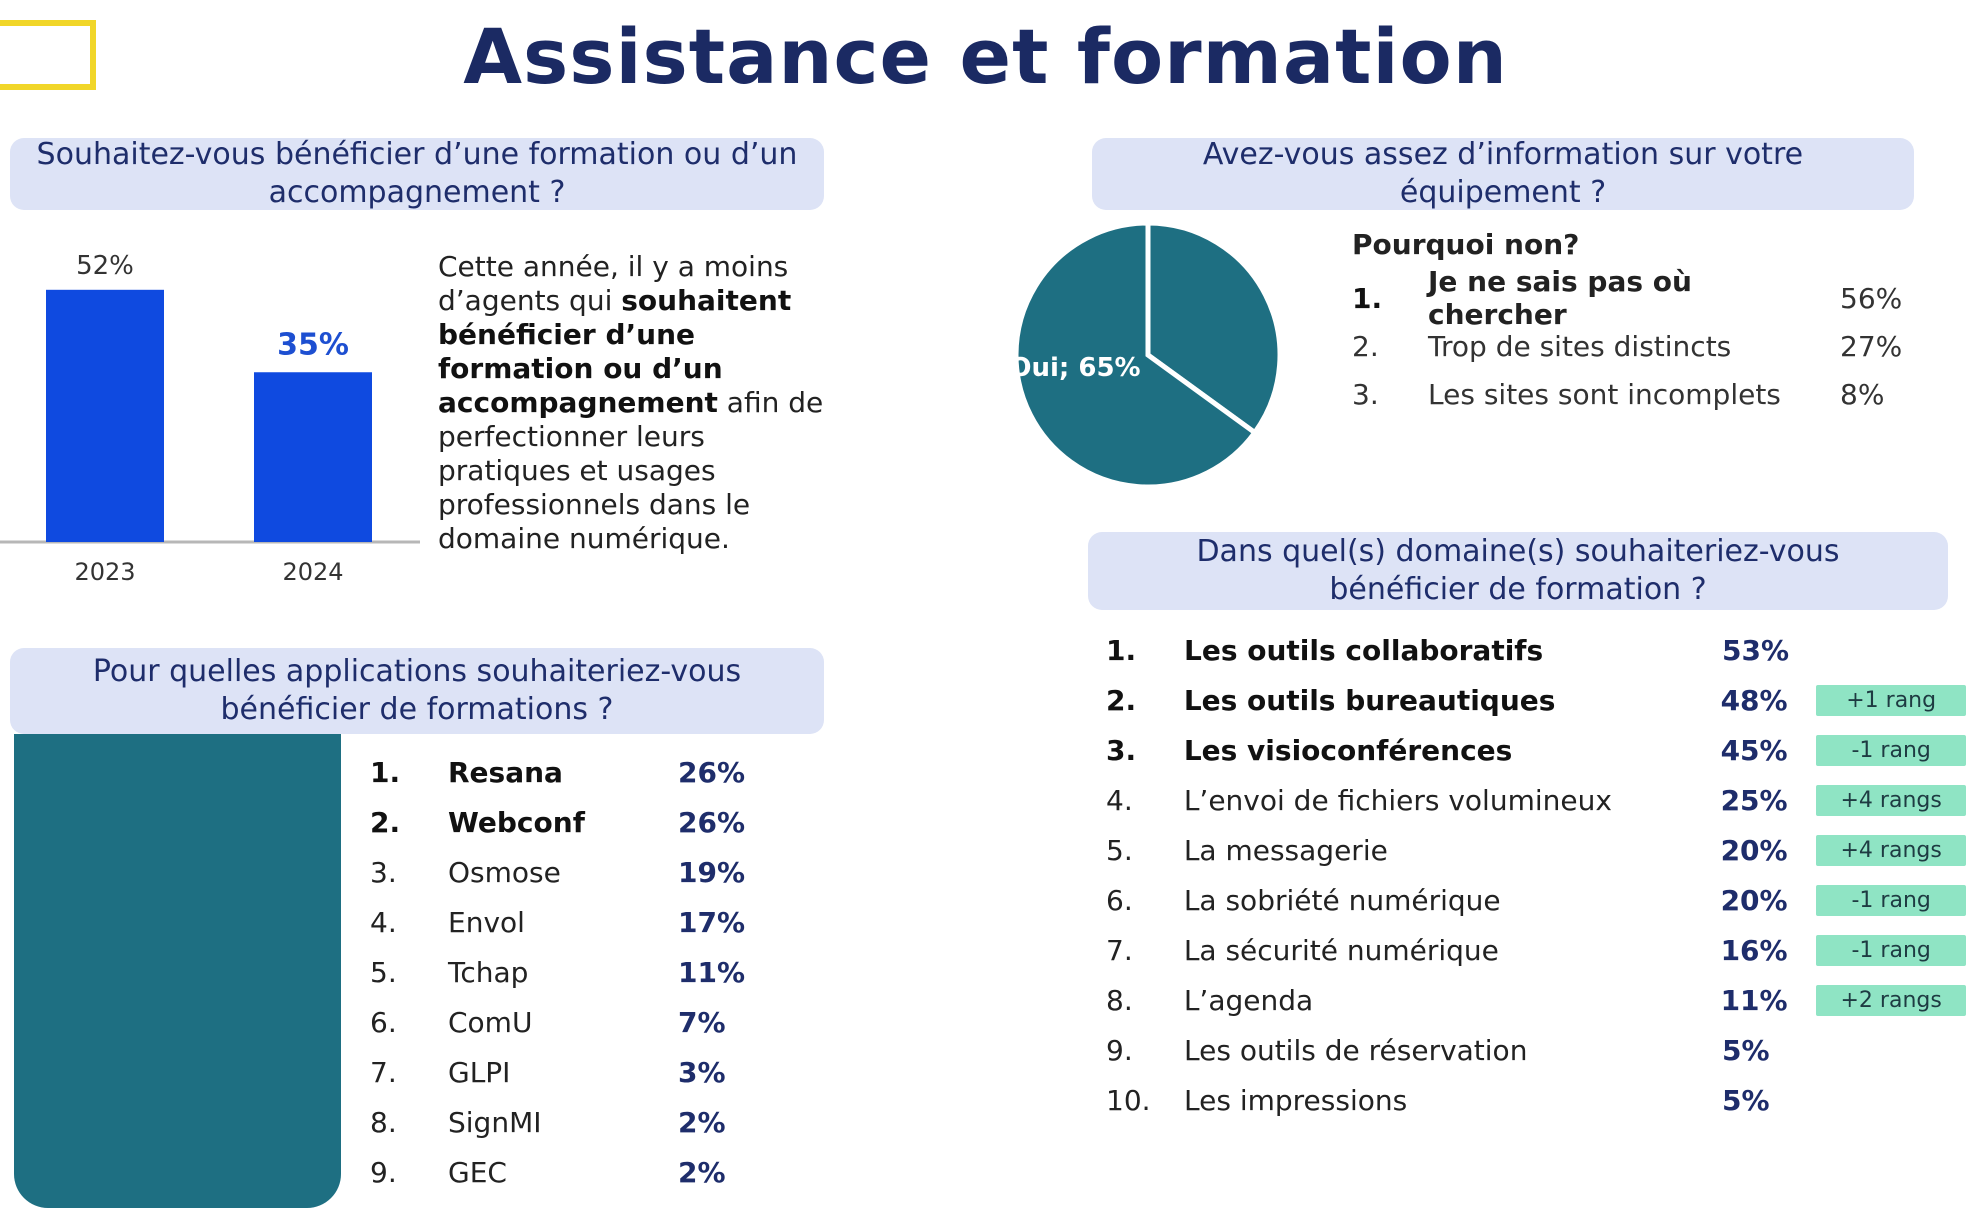 This screenshot has width=1971, height=1221. I want to click on bar-value-label: 52%, so click(105, 266).